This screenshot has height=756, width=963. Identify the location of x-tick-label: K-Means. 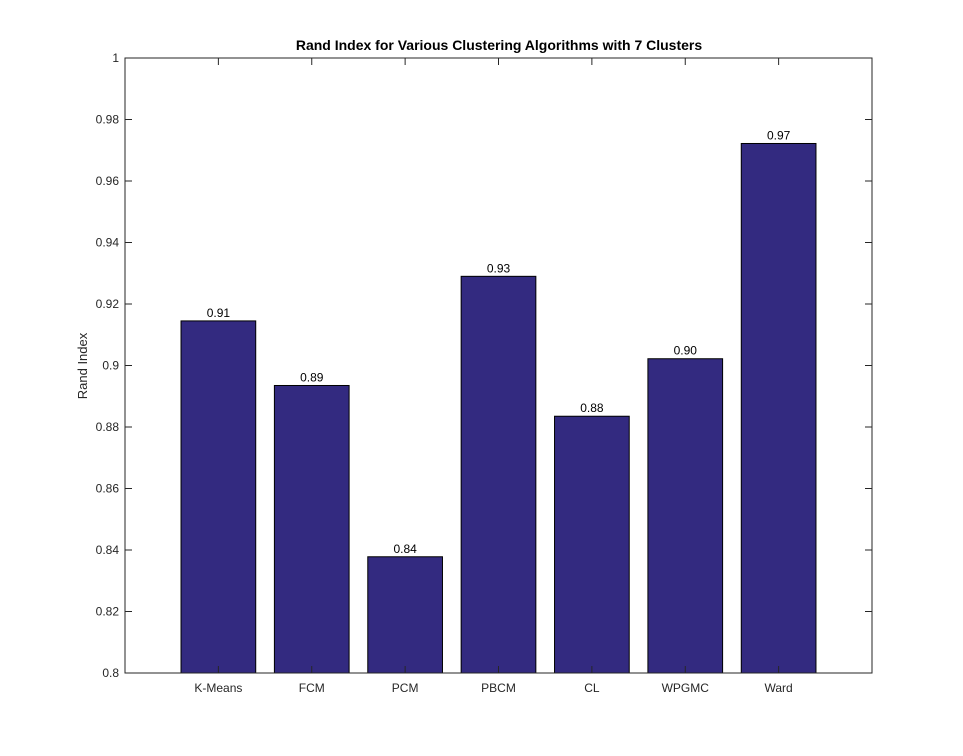
(218, 688).